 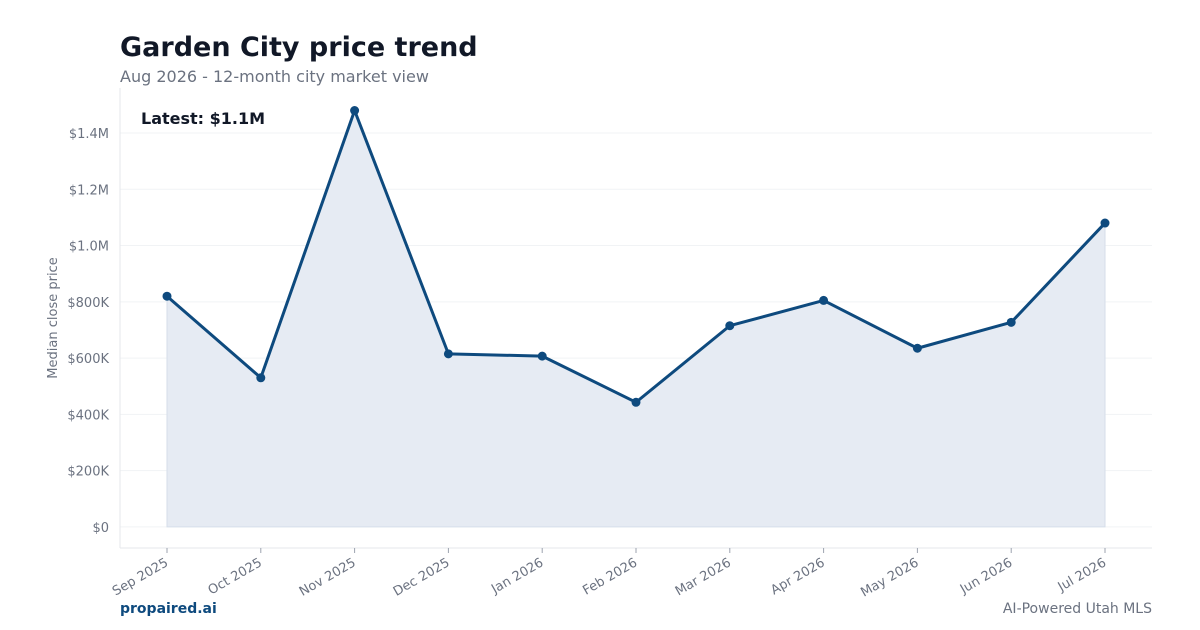 What do you see at coordinates (889, 577) in the screenshot?
I see `x-tick-label: May 2026` at bounding box center [889, 577].